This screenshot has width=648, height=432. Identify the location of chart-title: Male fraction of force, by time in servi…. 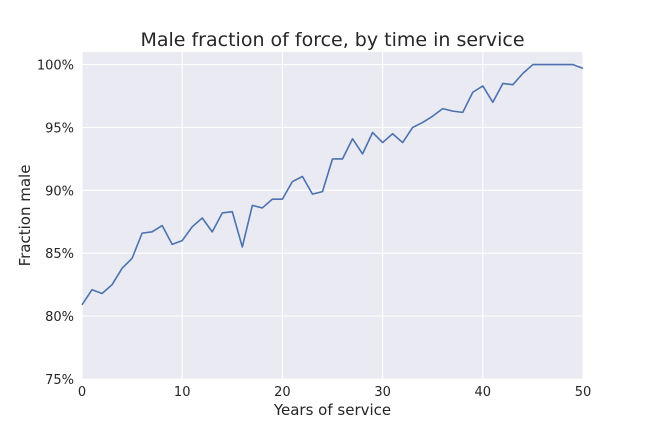
(332, 40).